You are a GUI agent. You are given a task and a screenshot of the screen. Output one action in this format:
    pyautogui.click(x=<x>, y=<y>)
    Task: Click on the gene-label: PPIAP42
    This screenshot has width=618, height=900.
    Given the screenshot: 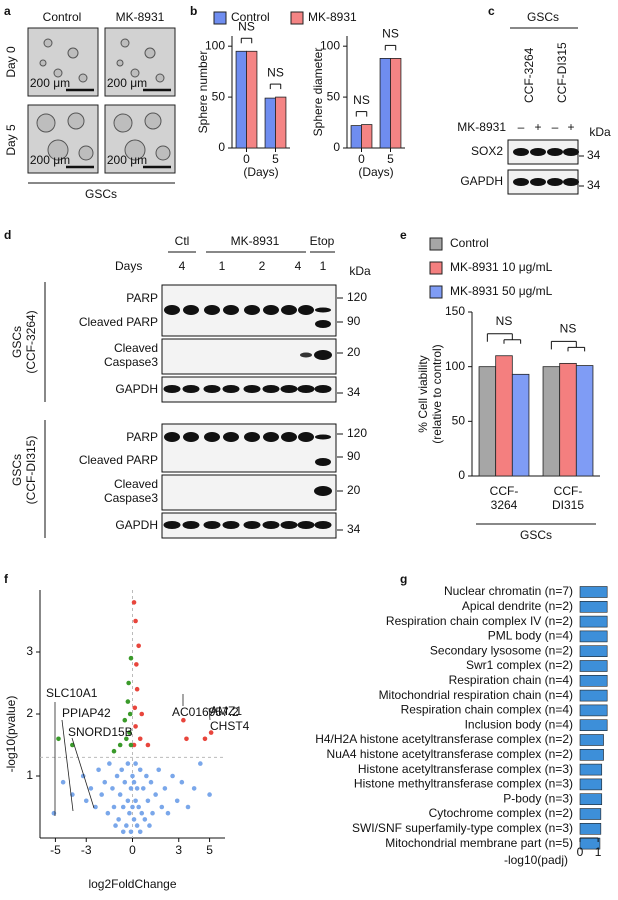 What is the action you would take?
    pyautogui.click(x=86, y=713)
    